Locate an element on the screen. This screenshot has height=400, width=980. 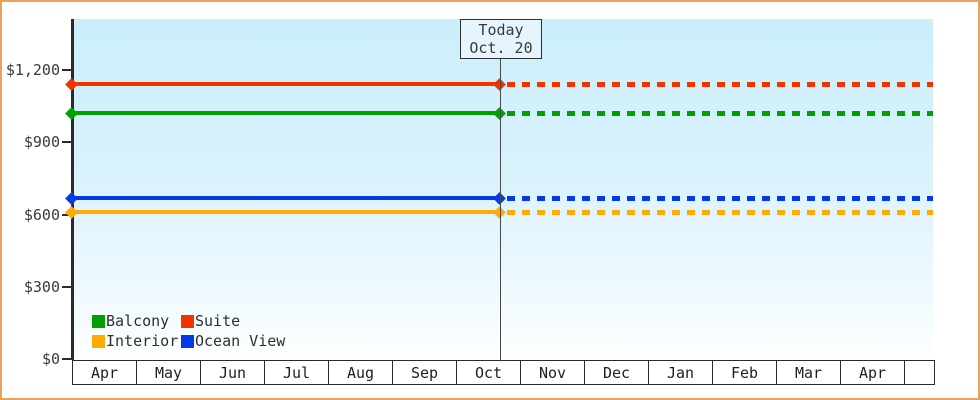
series-line-solid-ocean-view is located at coordinates (287, 198).